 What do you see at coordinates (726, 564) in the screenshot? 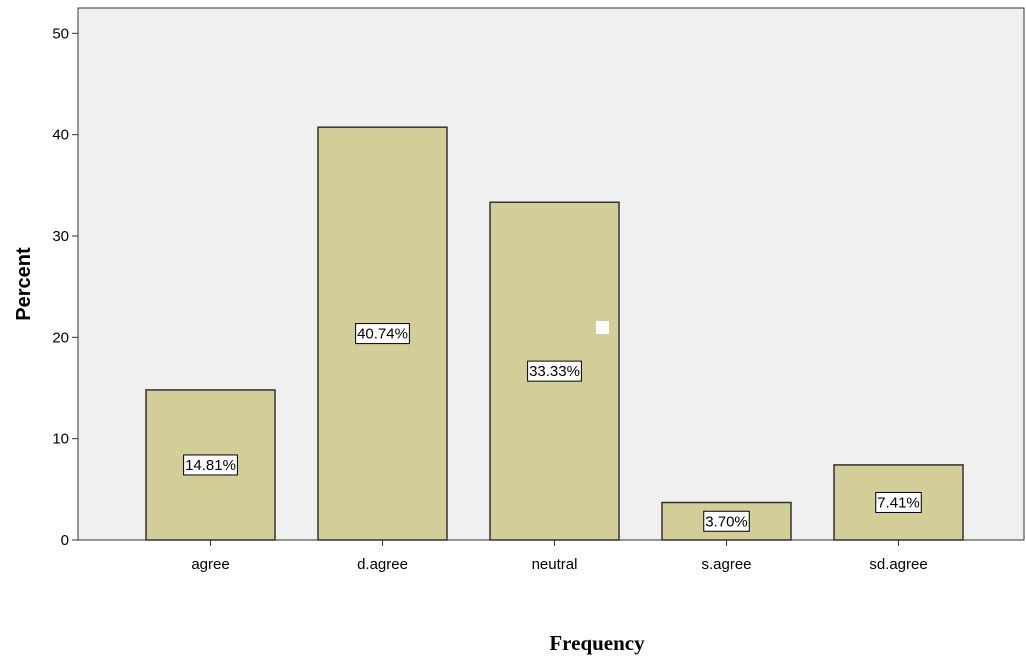
I see `x-tick-label: s.agree` at bounding box center [726, 564].